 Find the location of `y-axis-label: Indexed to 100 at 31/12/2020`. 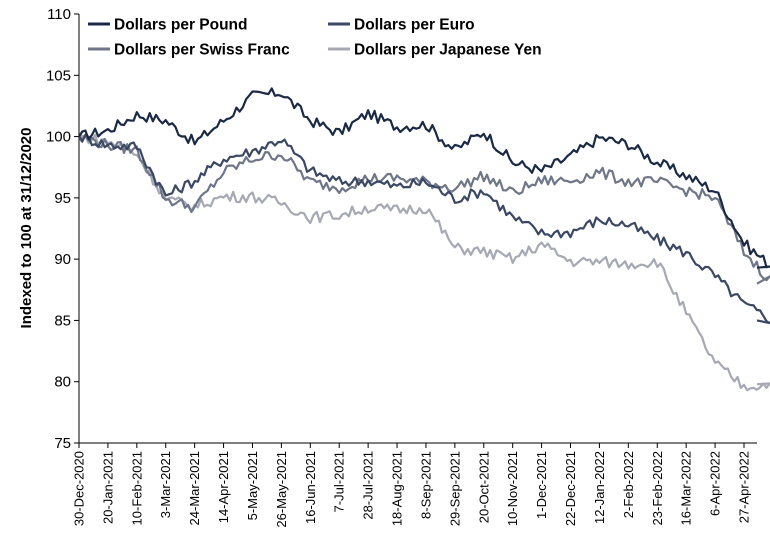

y-axis-label: Indexed to 100 at 31/12/2020 is located at coordinates (26, 228).